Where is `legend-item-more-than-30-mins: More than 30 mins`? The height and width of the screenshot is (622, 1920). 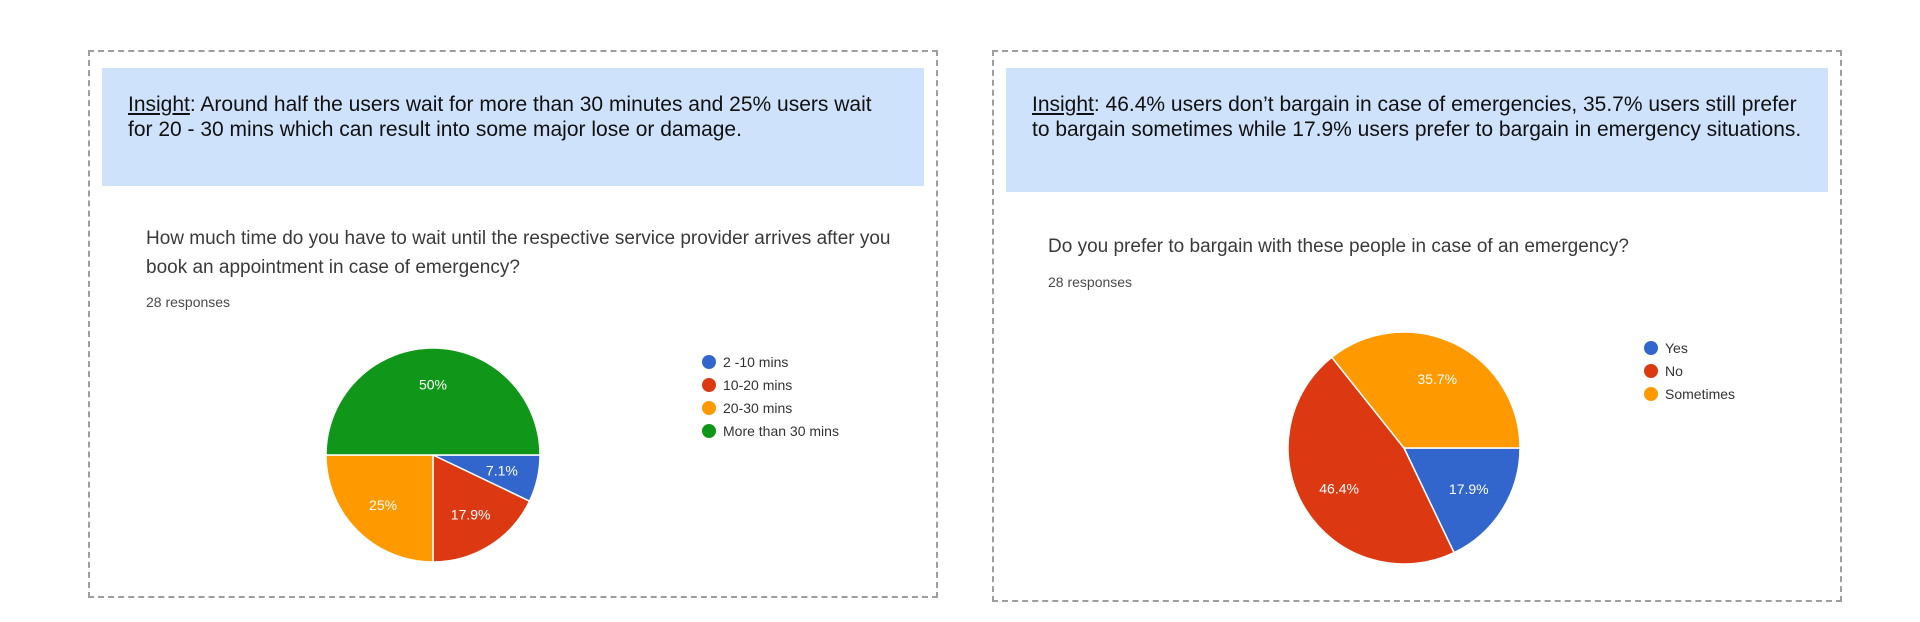
legend-item-more-than-30-mins: More than 30 mins is located at coordinates (770, 430).